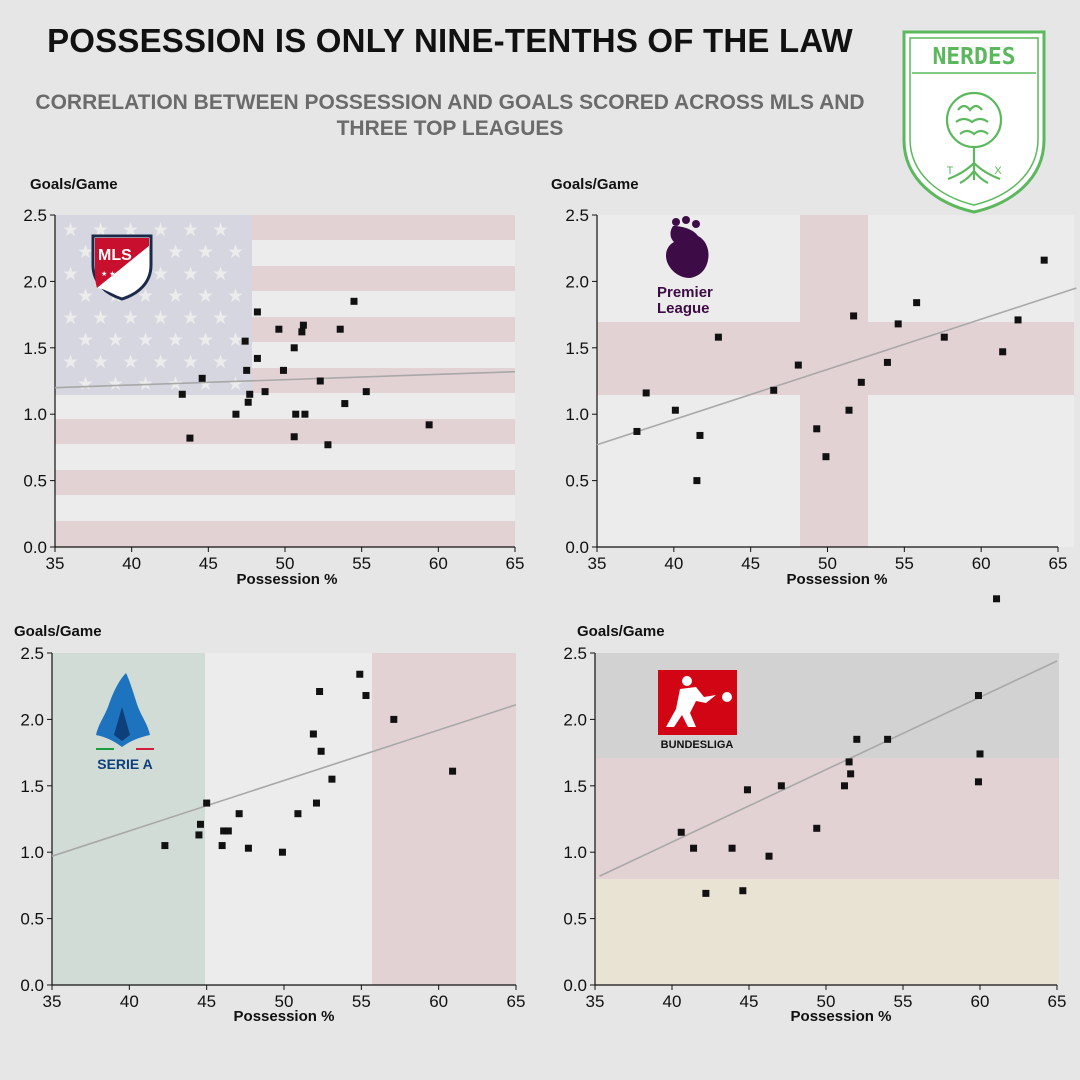 This screenshot has height=1080, width=1080. Describe the element at coordinates (284, 1016) in the screenshot. I see `x-axis-label-seriea: Possession %` at that location.